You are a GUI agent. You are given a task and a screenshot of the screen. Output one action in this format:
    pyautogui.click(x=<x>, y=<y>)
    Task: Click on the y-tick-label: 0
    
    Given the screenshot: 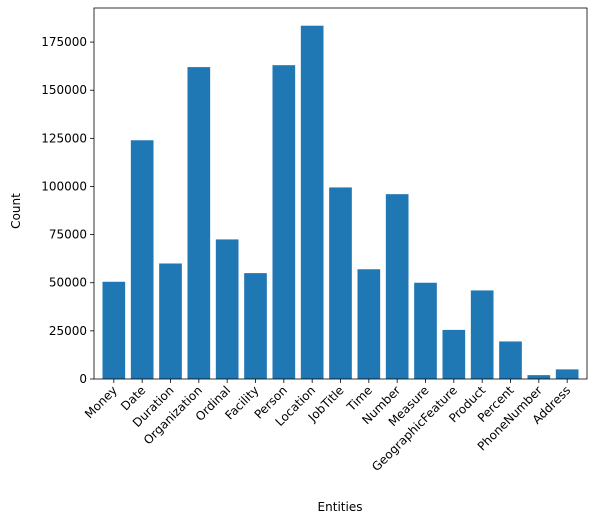 What is the action you would take?
    pyautogui.click(x=83, y=379)
    